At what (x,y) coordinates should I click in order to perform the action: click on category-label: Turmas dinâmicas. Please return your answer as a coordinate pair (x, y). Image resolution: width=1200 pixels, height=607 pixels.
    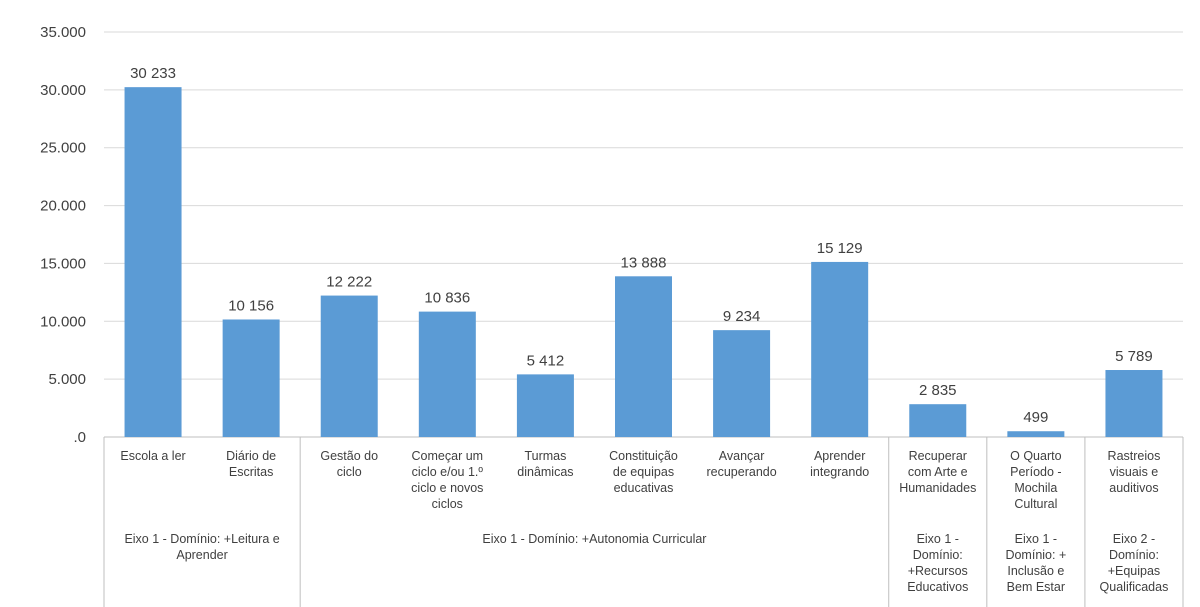
    Looking at the image, I should click on (545, 464).